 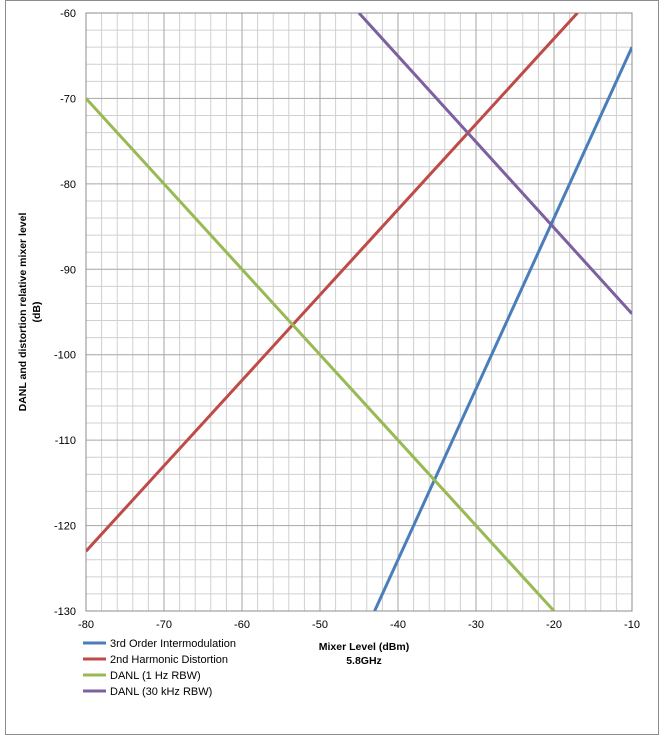 What do you see at coordinates (173, 644) in the screenshot?
I see `legend-entry: 3rd Order Intermodulation` at bounding box center [173, 644].